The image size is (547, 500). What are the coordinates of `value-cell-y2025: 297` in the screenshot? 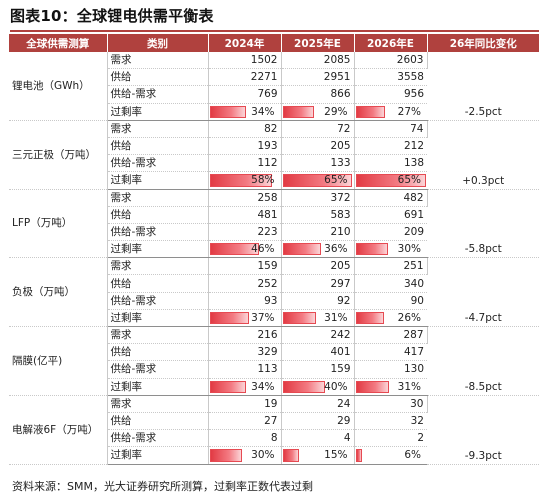 It's located at (318, 283).